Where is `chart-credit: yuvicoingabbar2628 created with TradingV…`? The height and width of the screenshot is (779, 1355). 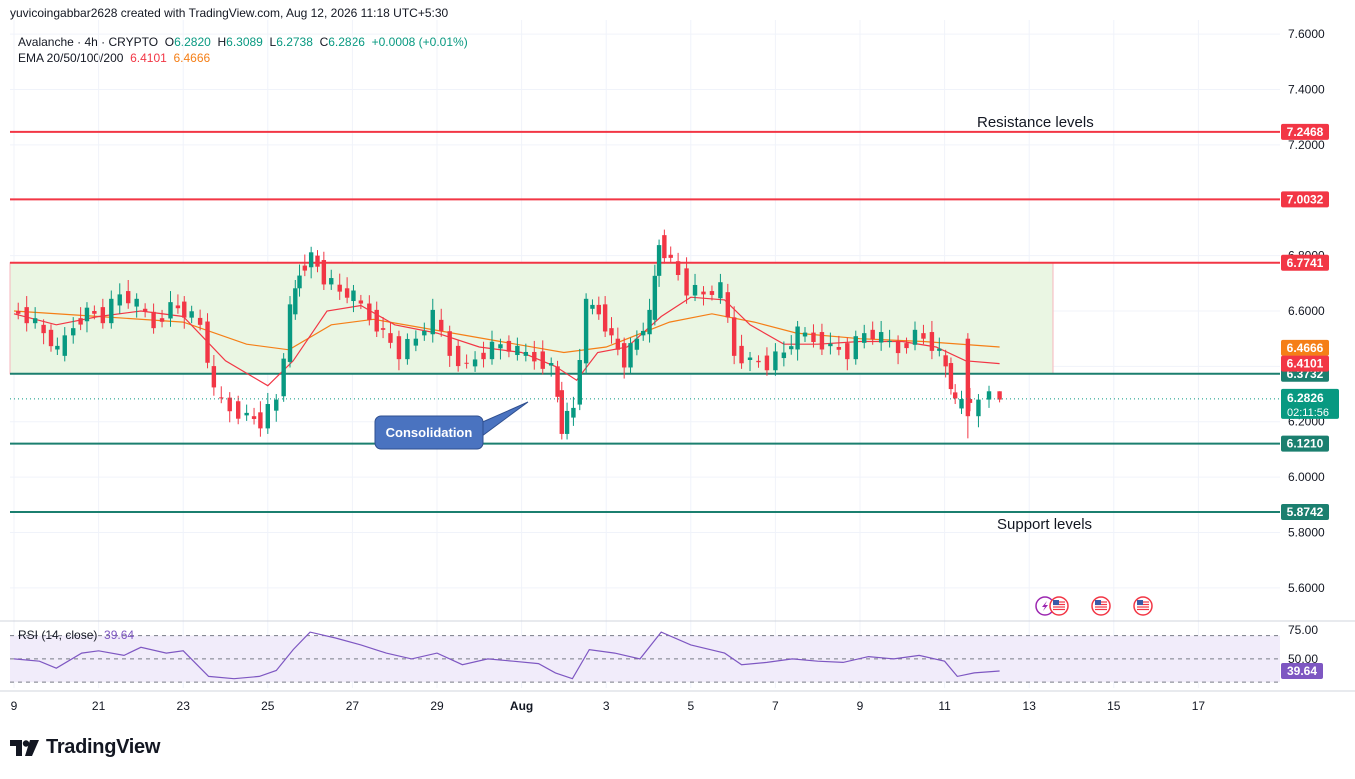 chart-credit: yuvicoingabbar2628 created with TradingV… is located at coordinates (229, 13).